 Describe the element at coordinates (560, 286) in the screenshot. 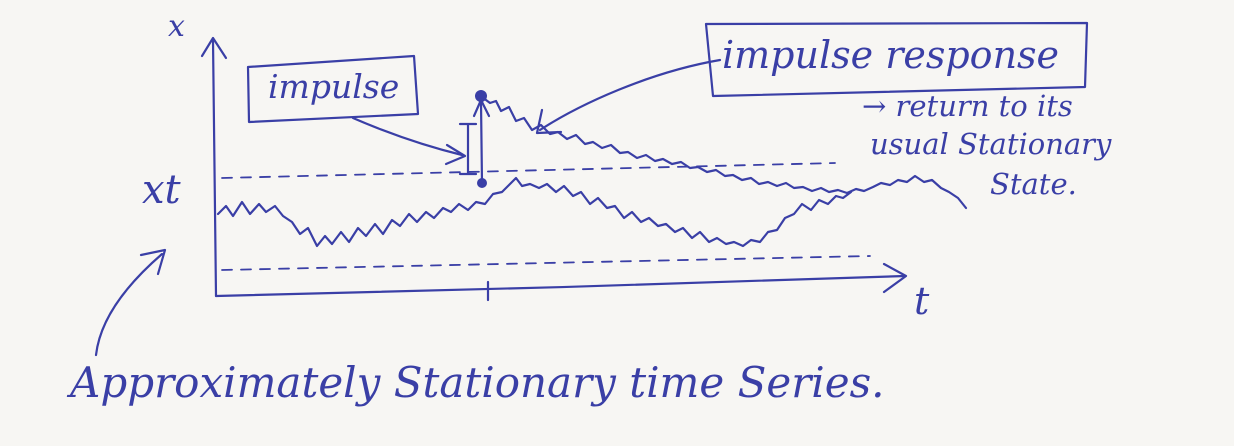

I see `x-axis` at that location.